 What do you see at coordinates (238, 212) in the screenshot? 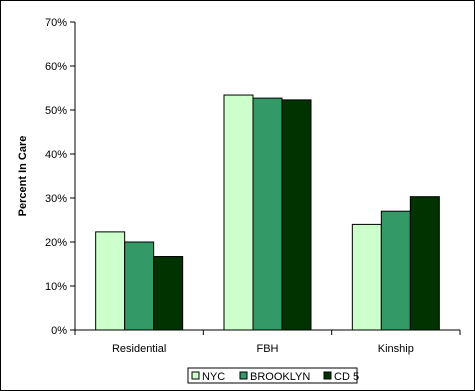
I see `bar-nyc-fbh` at bounding box center [238, 212].